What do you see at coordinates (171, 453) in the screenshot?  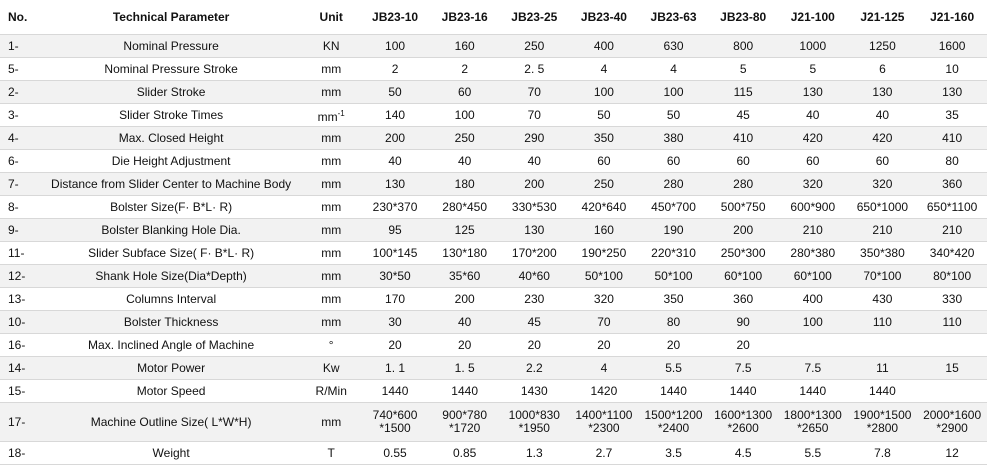 I see `parameter-name: Weight` at bounding box center [171, 453].